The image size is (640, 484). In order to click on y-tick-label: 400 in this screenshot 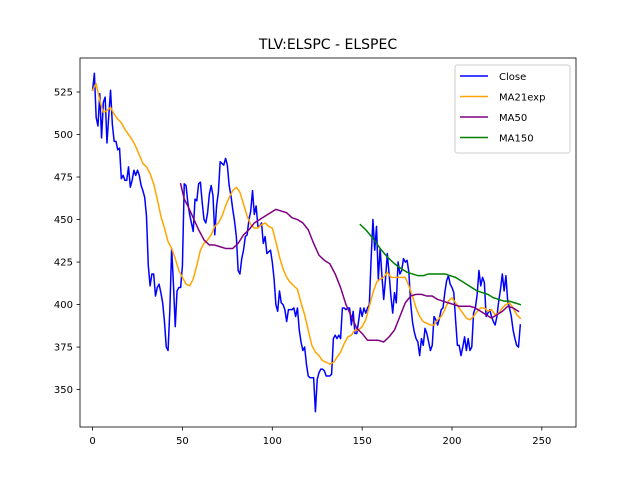, I will do `click(63, 305)`.